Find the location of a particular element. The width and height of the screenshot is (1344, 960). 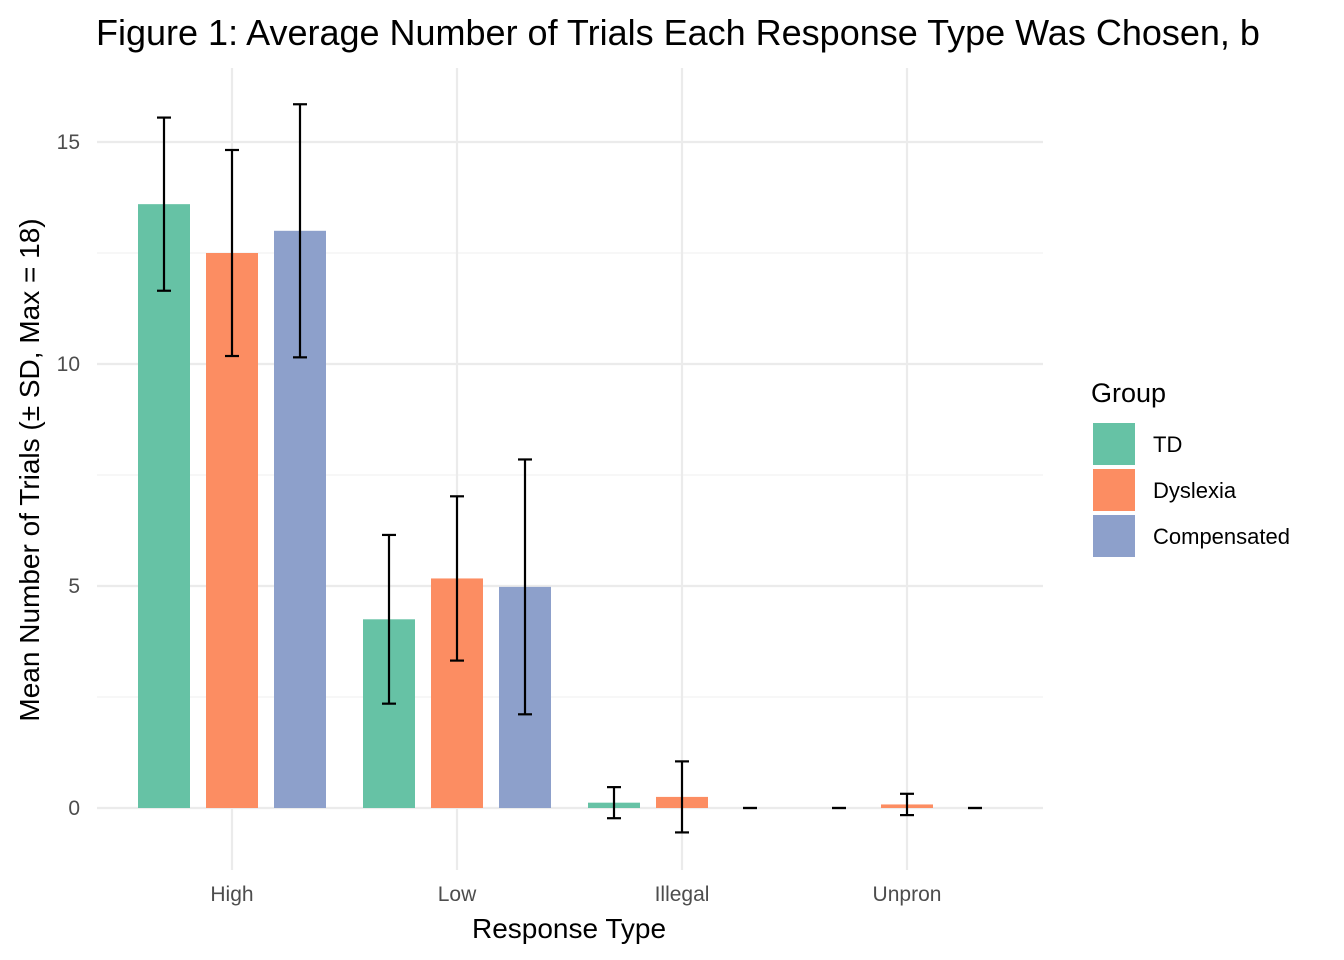

legend-swatch-td is located at coordinates (1114, 444).